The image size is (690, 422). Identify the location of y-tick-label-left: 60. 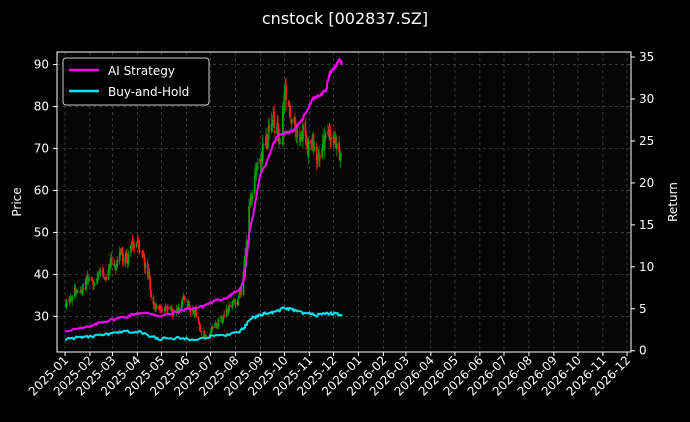
(41, 190).